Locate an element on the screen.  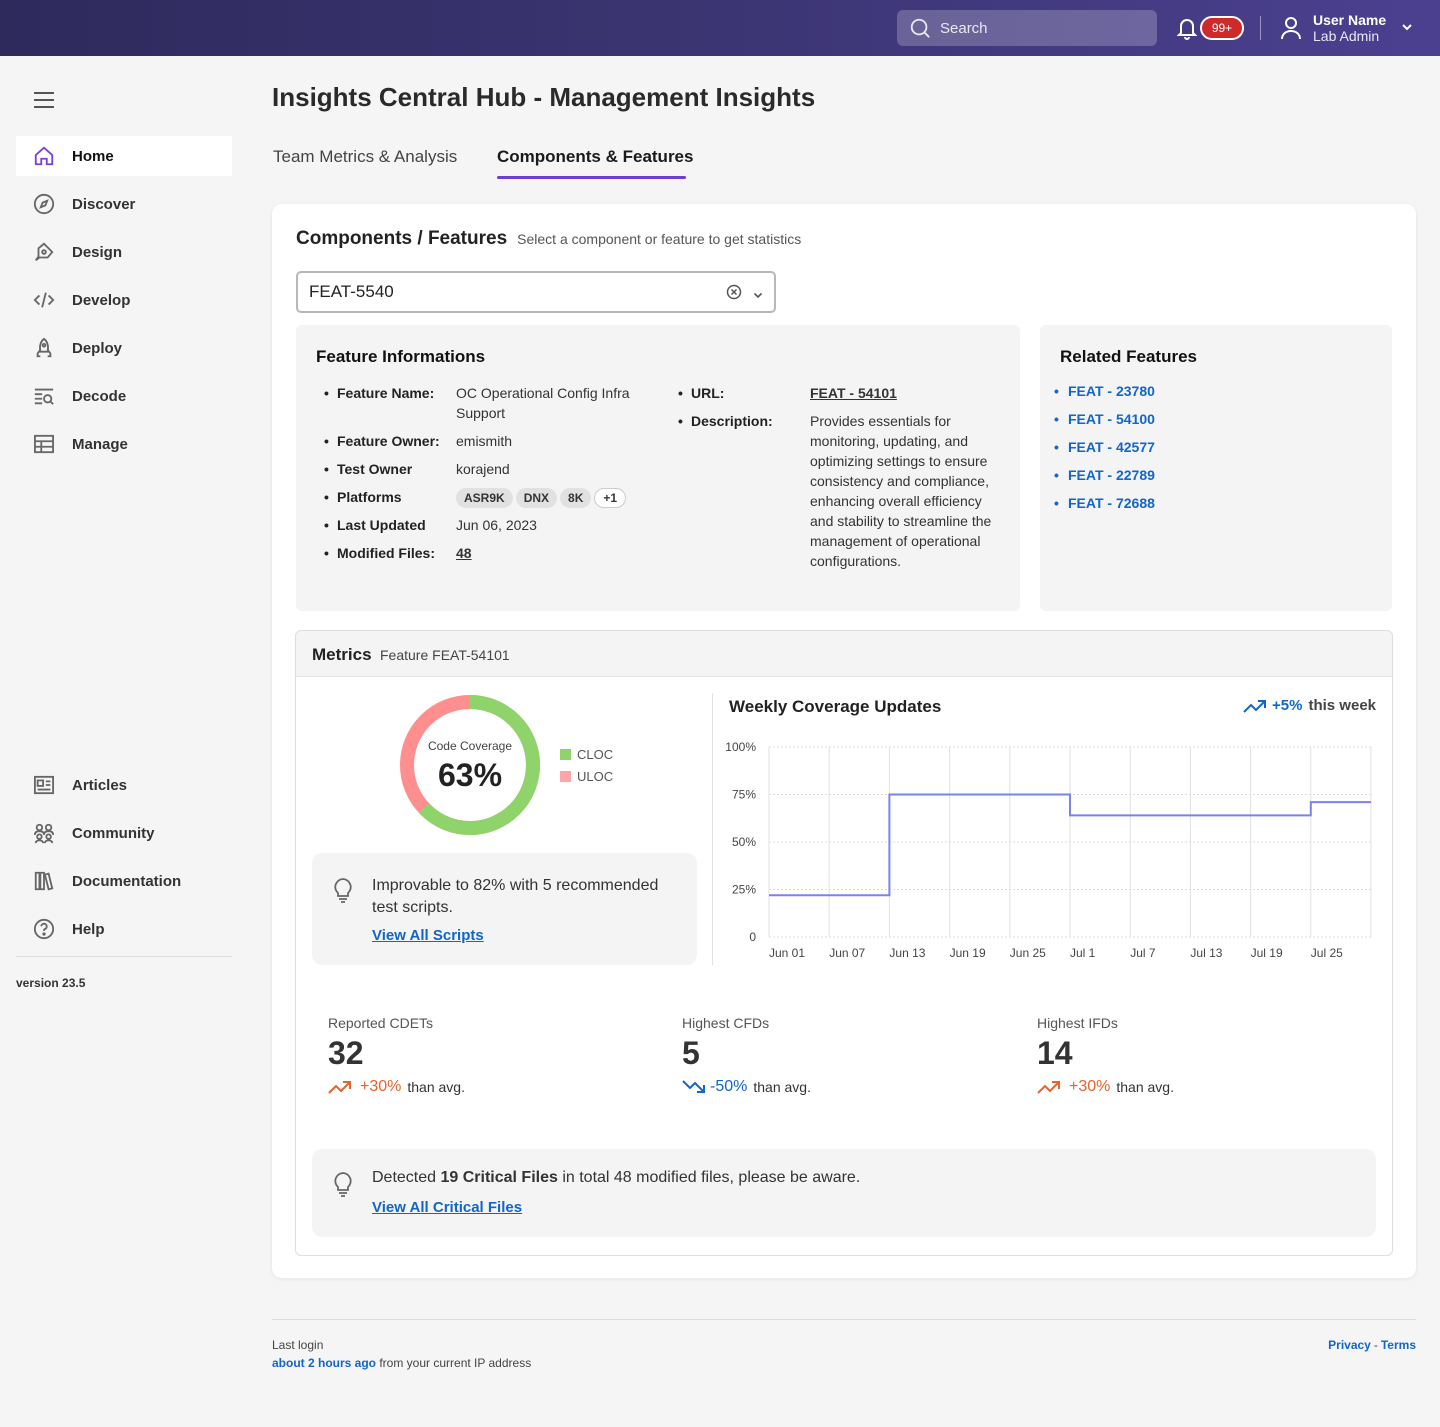
user-avatar-icon is located at coordinates (1291, 30).